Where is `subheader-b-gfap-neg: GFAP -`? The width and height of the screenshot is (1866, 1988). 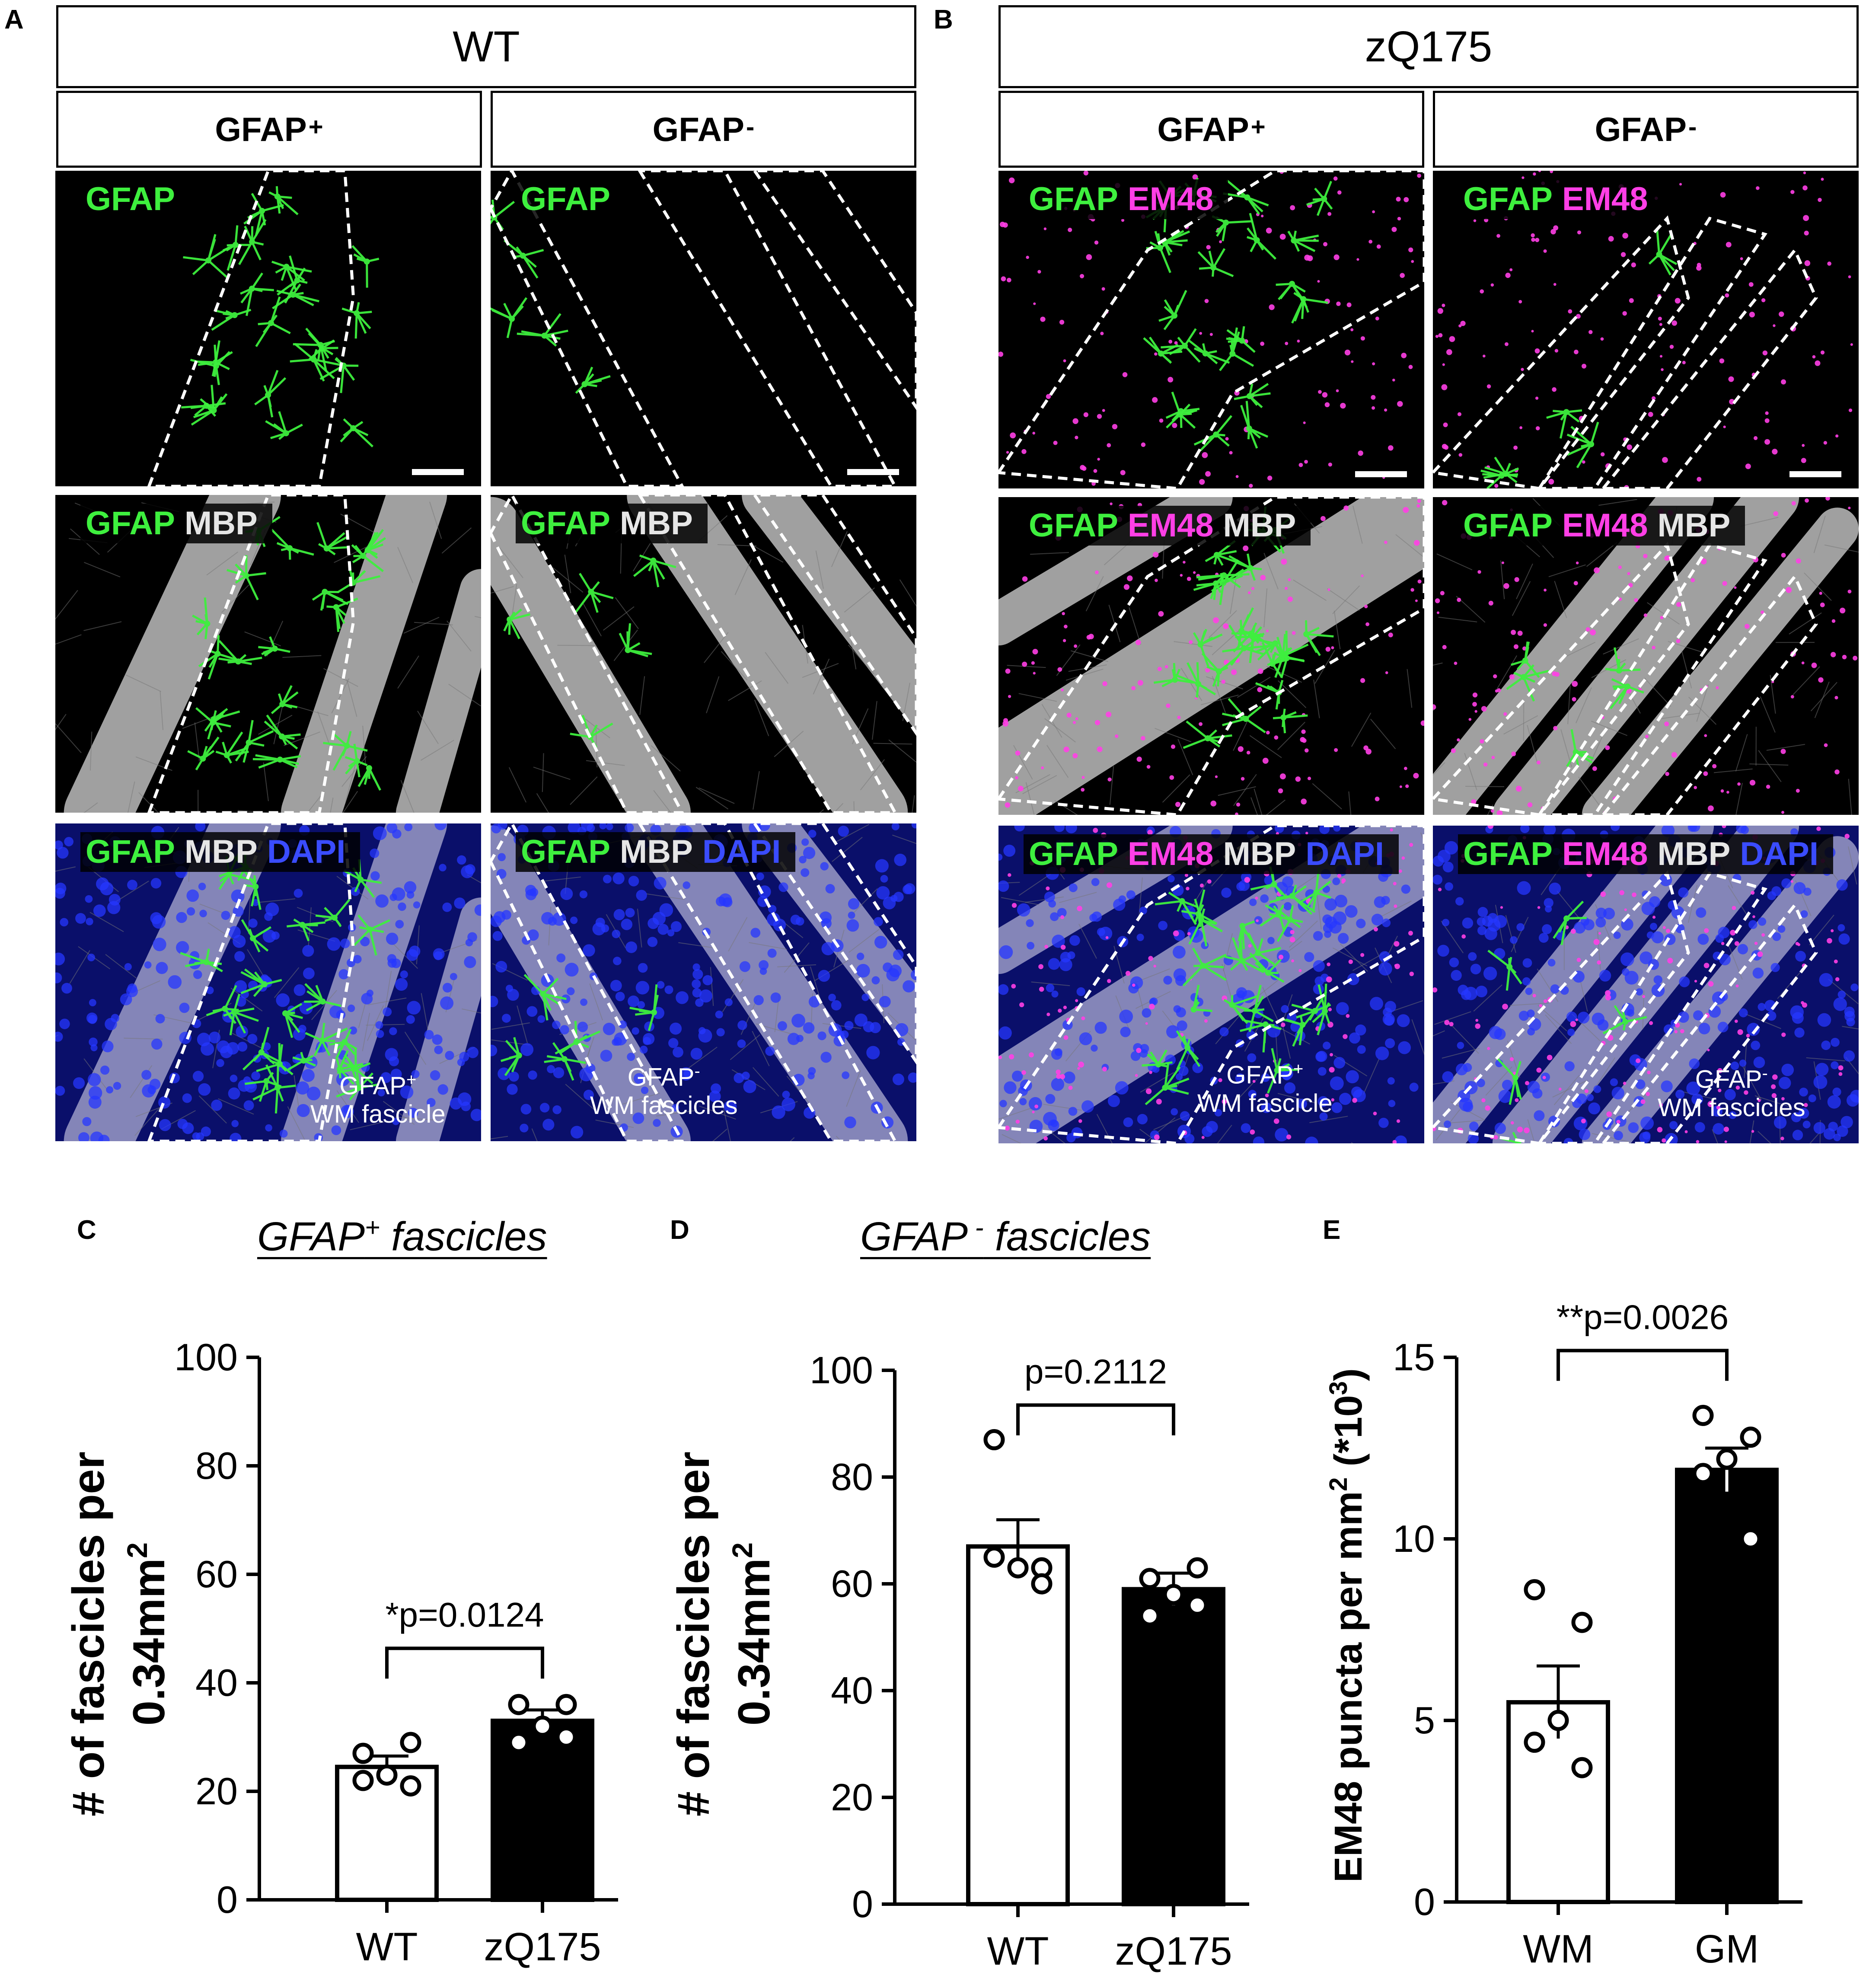
subheader-b-gfap-neg: GFAP - is located at coordinates (1646, 129).